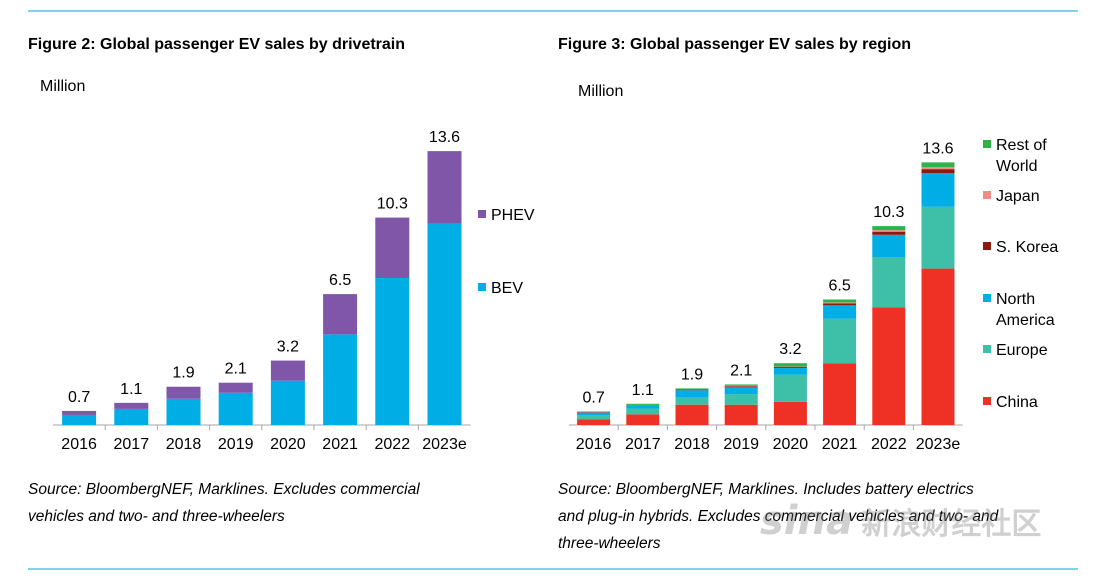  I want to click on legend-label-north-america-line-2: America, so click(1025, 320).